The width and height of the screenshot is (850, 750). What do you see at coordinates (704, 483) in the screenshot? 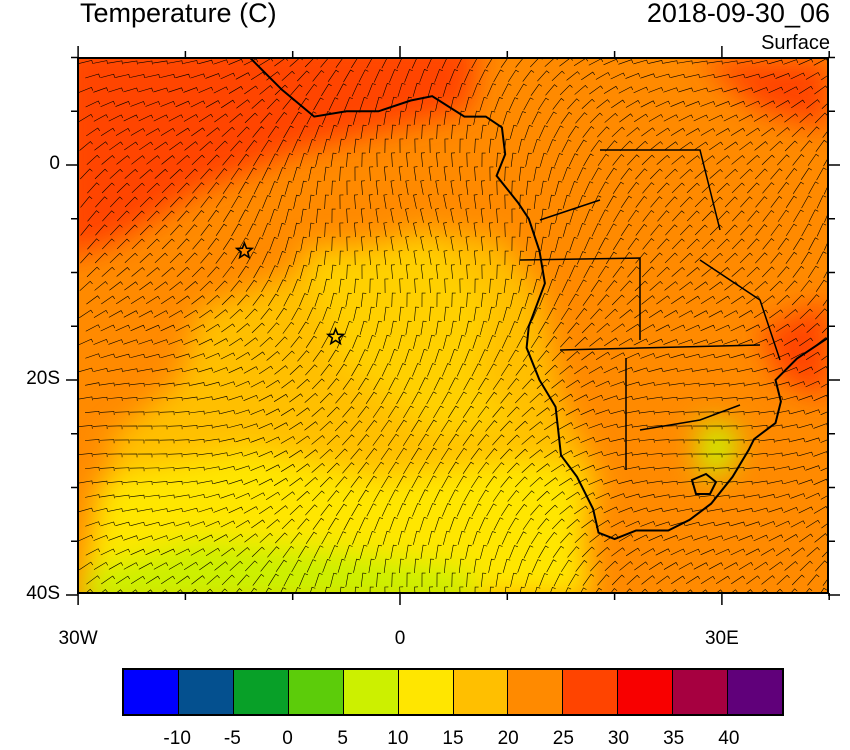
I see `lesotho-border` at bounding box center [704, 483].